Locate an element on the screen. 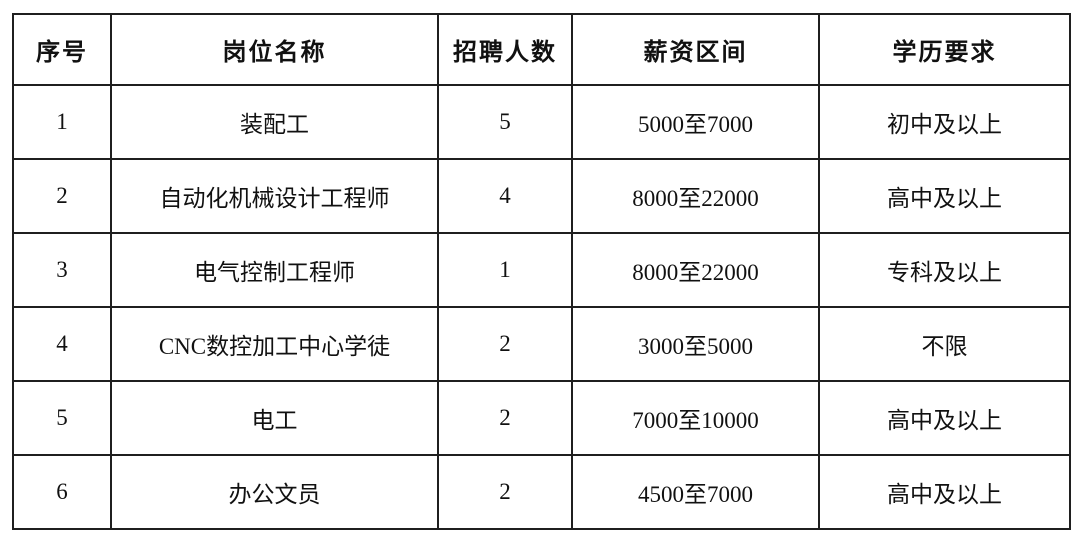 This screenshot has width=1080, height=540. table-cell: CNC数控加工中心学徒 is located at coordinates (274, 344).